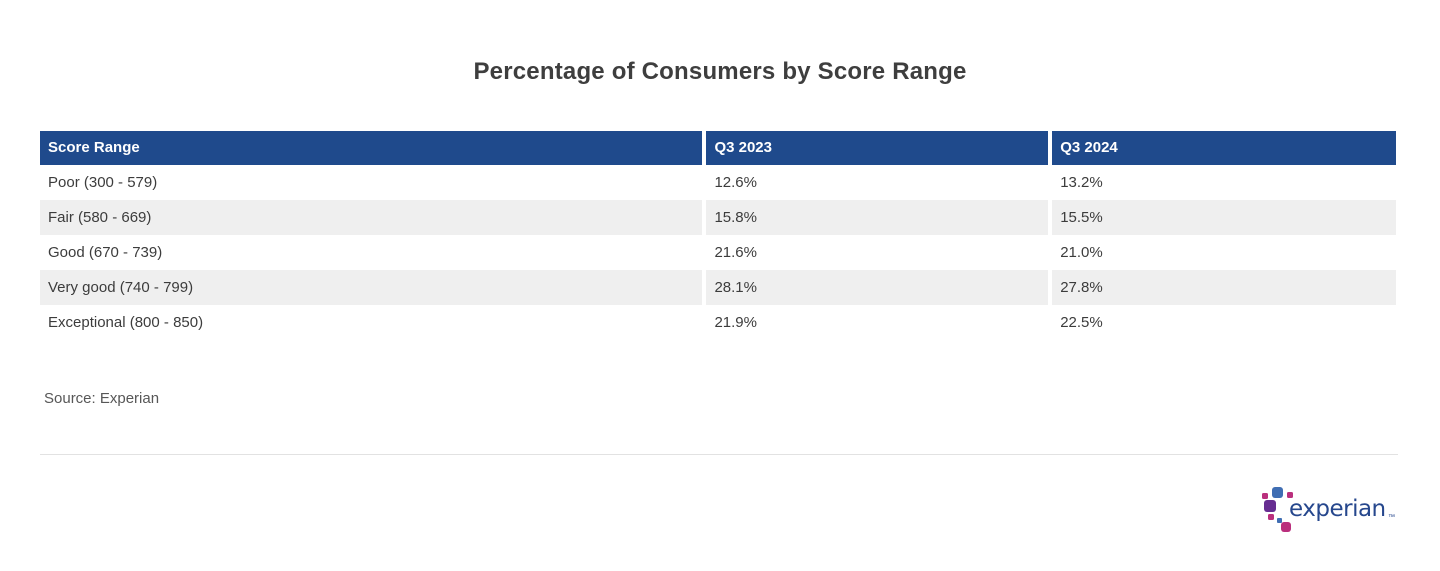 The image size is (1440, 571). I want to click on table-row: Good (670 - 739) 21.6% 21.0%, so click(718, 252).